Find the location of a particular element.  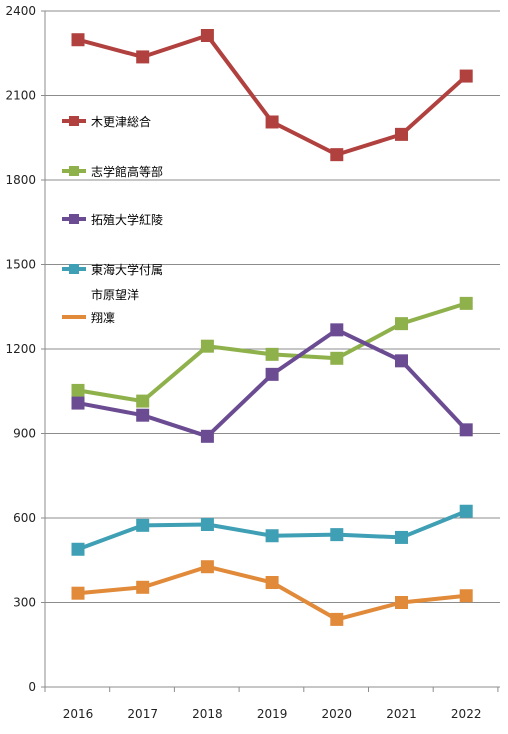

legend-label: 市原望洋 is located at coordinates (115, 294).